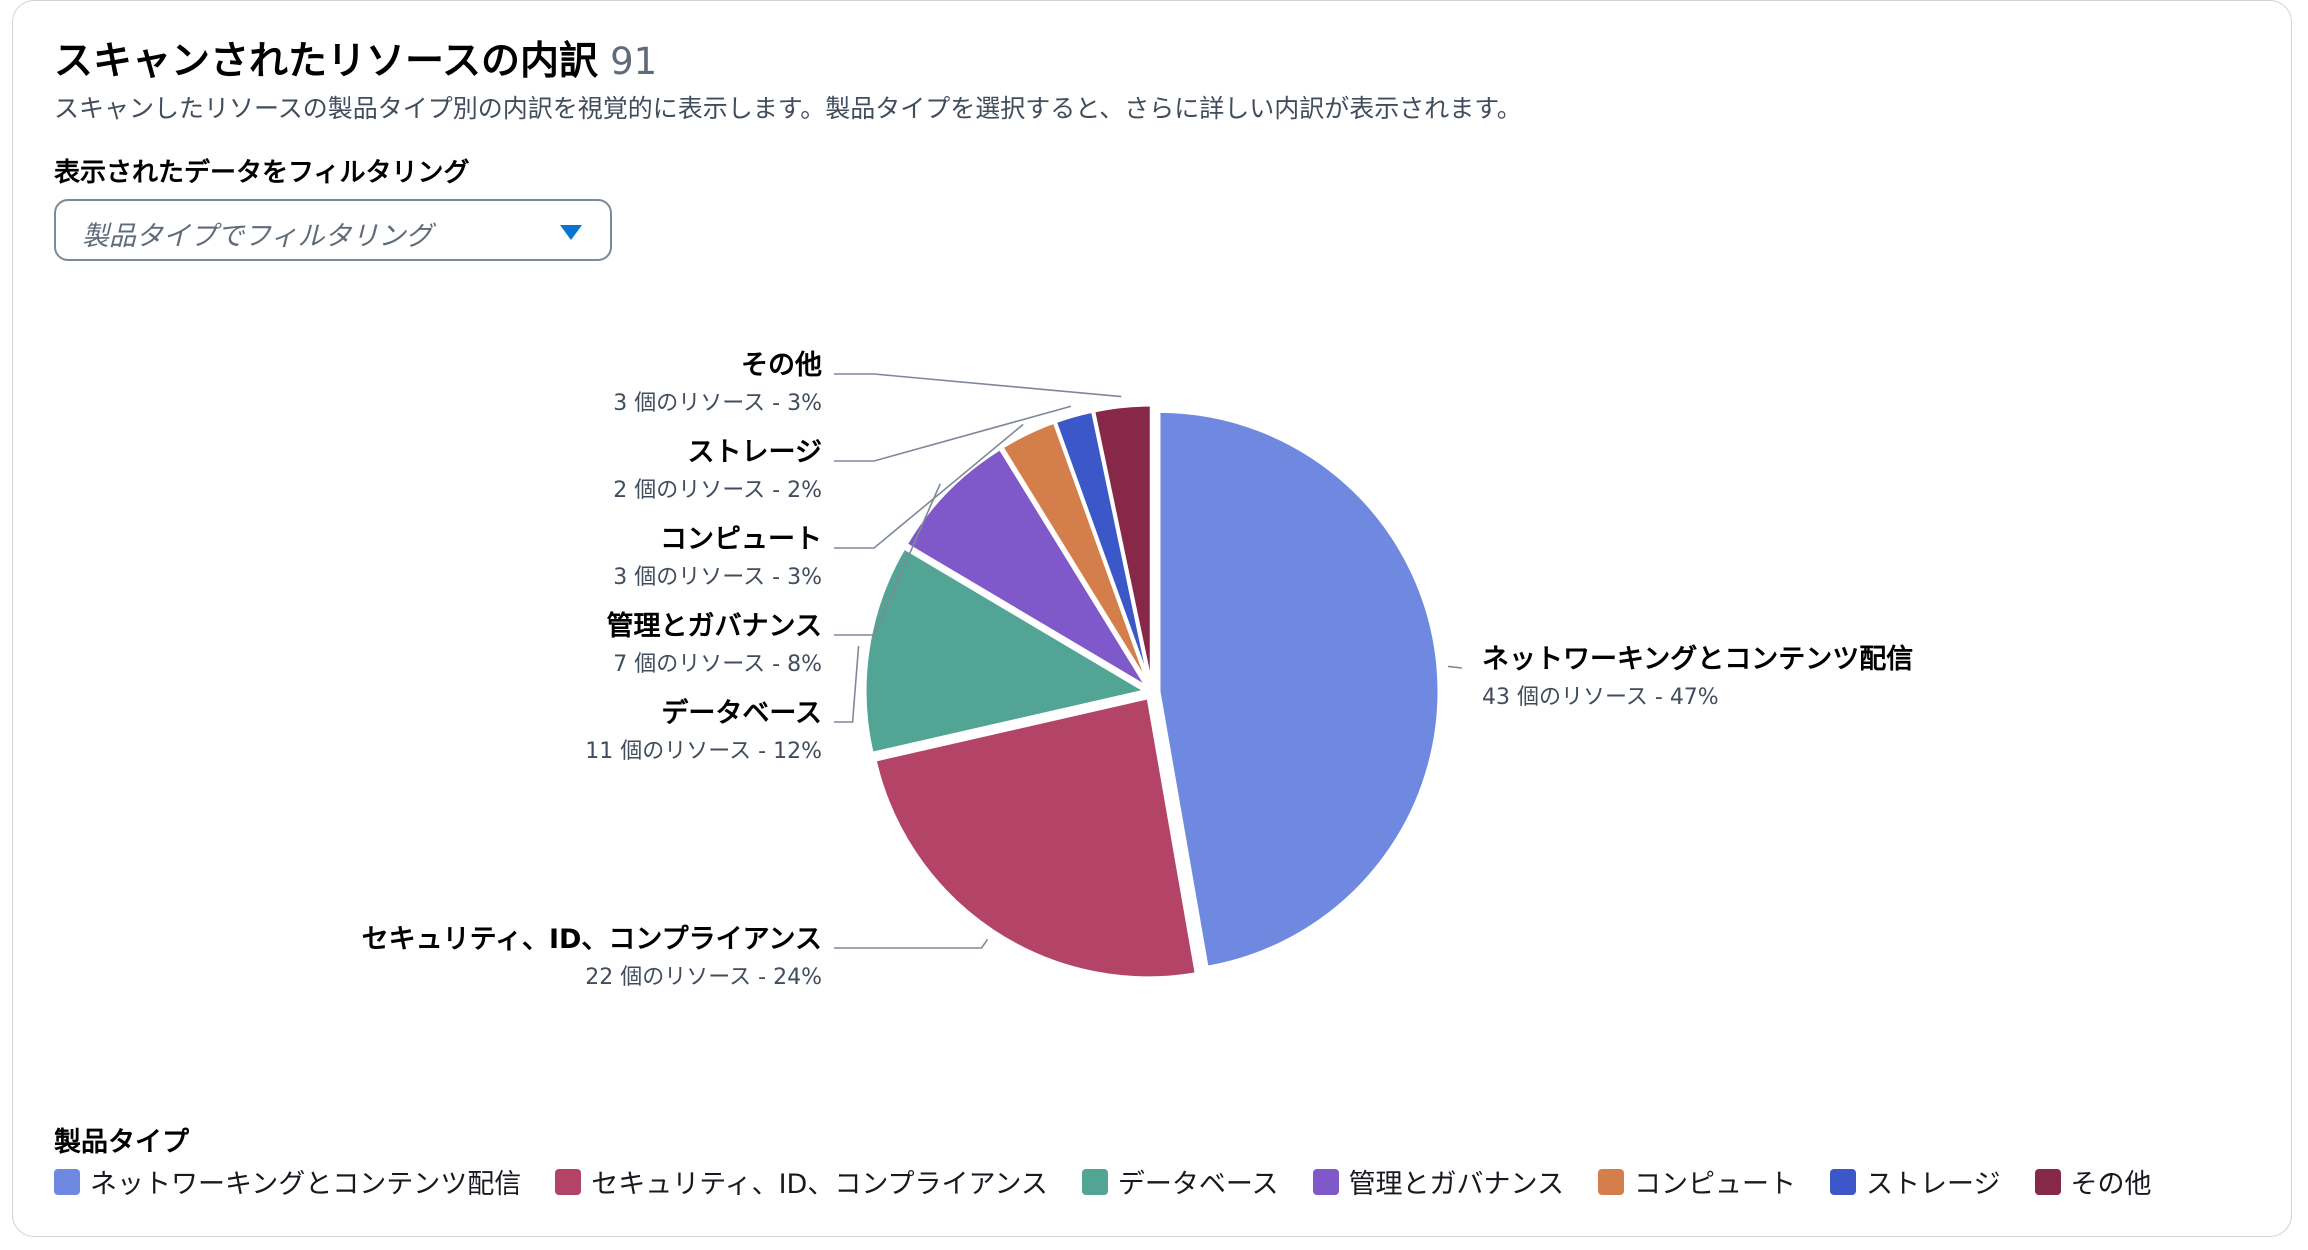  What do you see at coordinates (781, 365) in the screenshot?
I see `slice-label-name-6: その他` at bounding box center [781, 365].